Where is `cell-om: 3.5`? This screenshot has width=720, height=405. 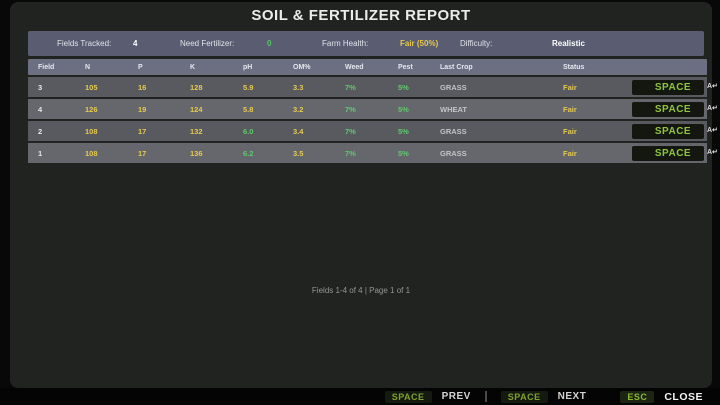
cell-om: 3.5 is located at coordinates (298, 153).